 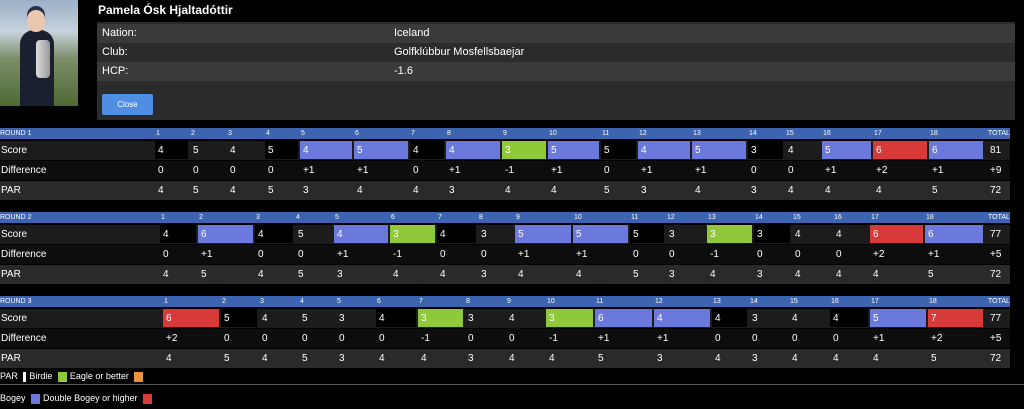 I want to click on hole-number: 18, so click(x=934, y=133).